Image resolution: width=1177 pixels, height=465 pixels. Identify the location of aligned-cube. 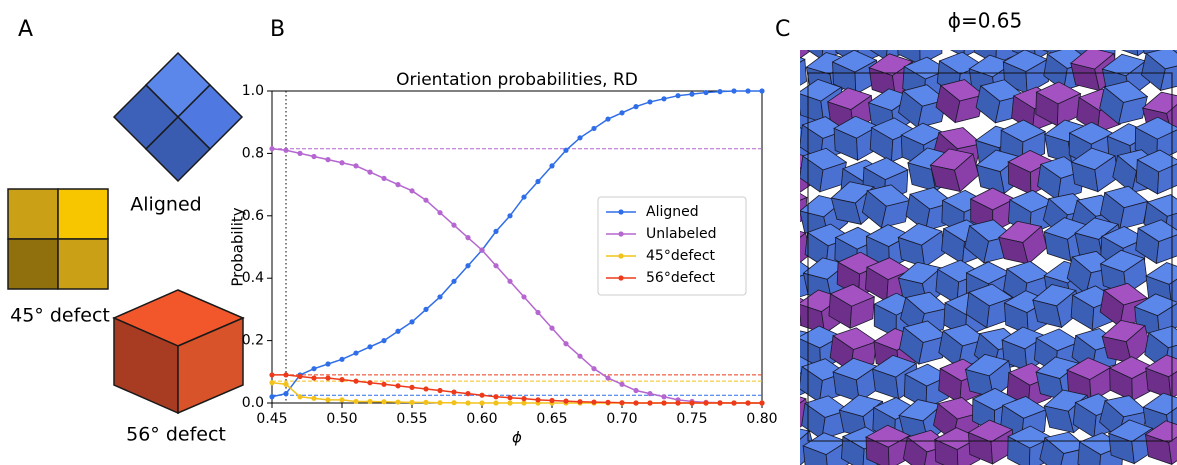
(178, 117).